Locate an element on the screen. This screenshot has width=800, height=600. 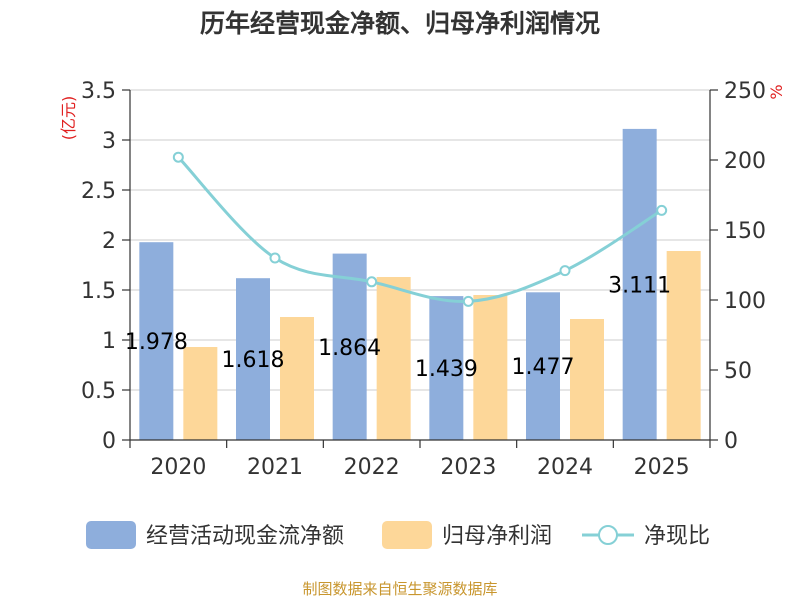
x-tick-label: 2024 is located at coordinates (565, 467).